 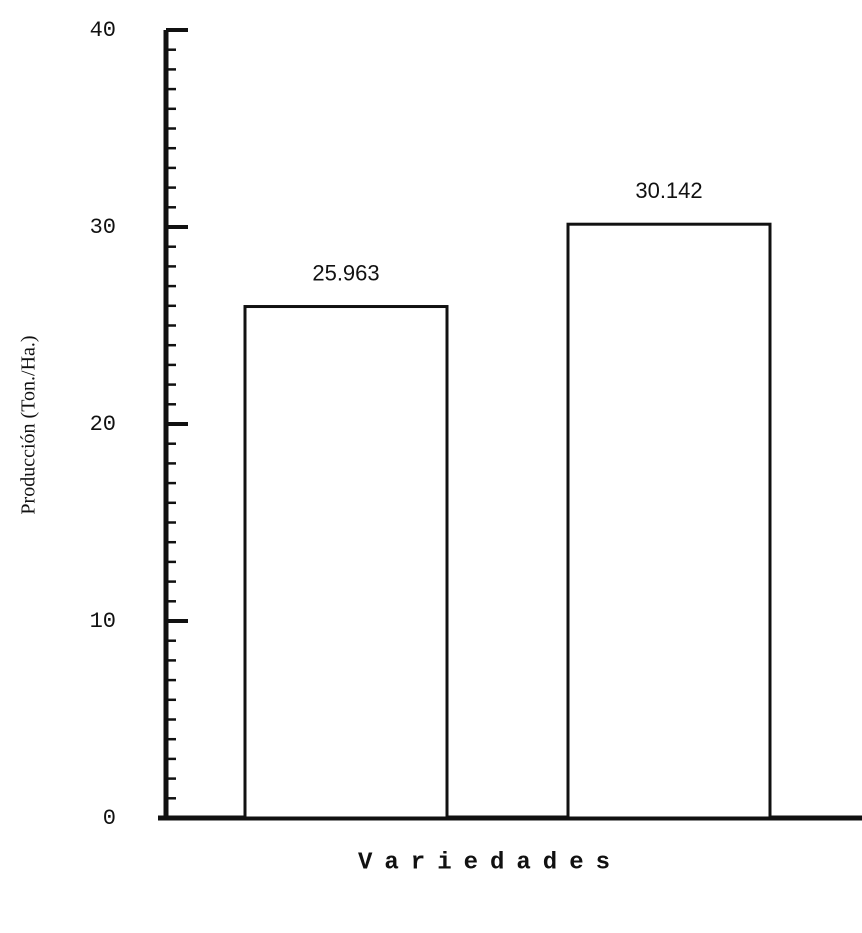 What do you see at coordinates (103, 621) in the screenshot?
I see `y-tick-label: 10` at bounding box center [103, 621].